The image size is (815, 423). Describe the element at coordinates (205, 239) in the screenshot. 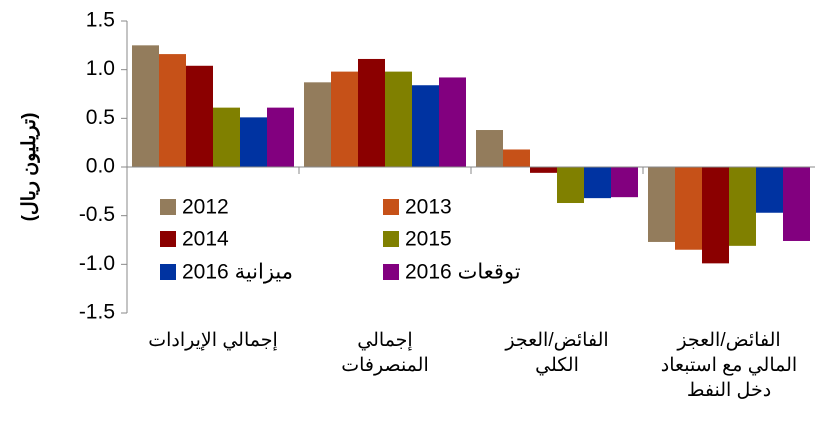

I see `legend-label: 2014` at that location.